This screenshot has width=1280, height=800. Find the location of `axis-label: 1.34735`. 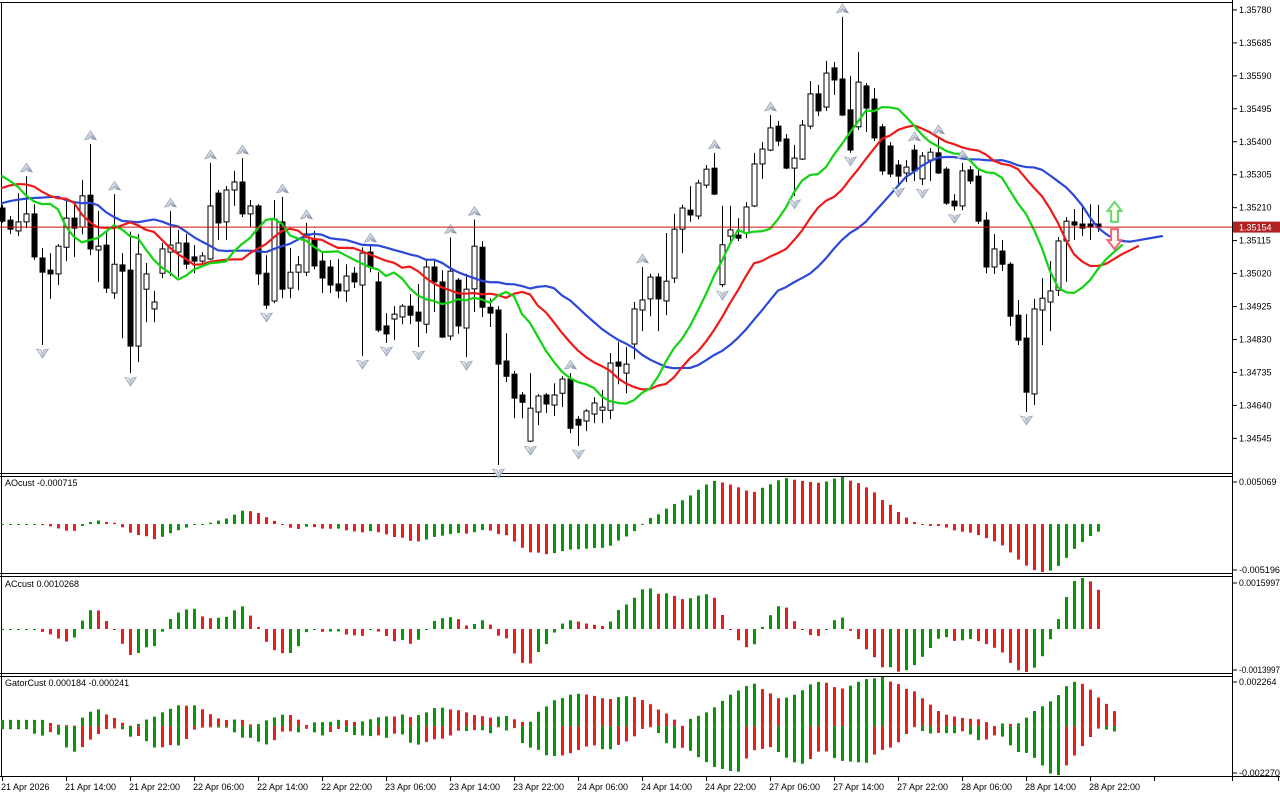

axis-label: 1.34735 is located at coordinates (1255, 372).